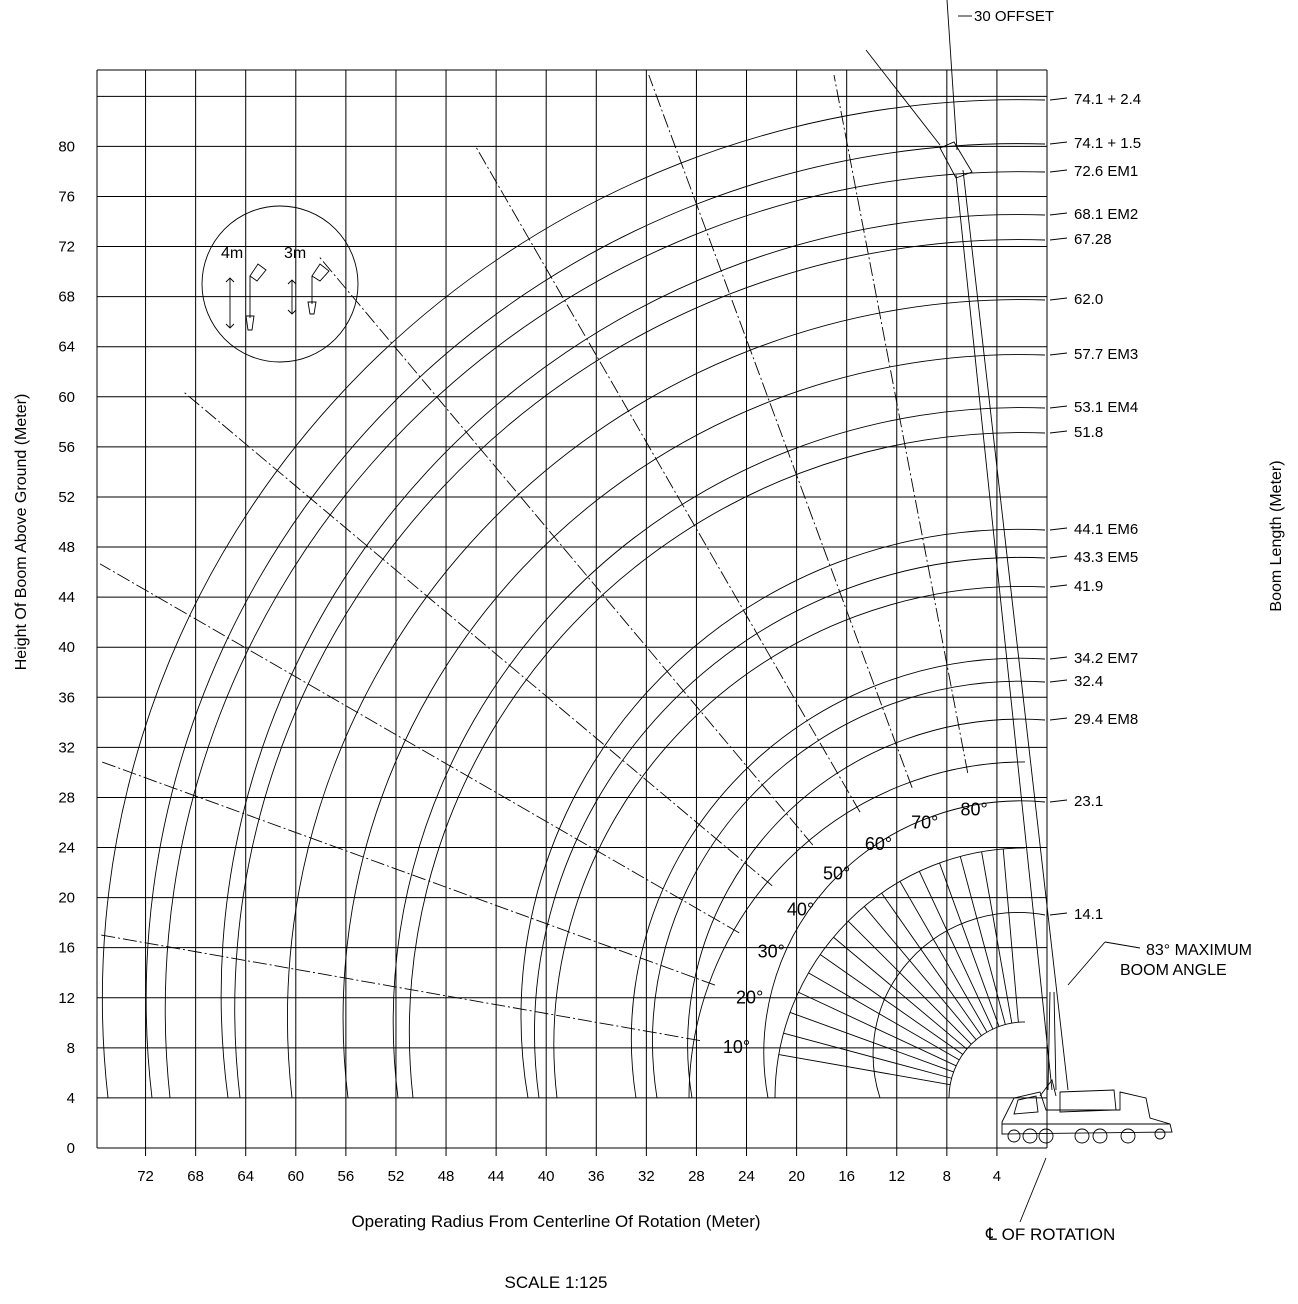 Image resolution: width=1298 pixels, height=1304 pixels. I want to click on right-axis-title: Boom Length (Meter), so click(1276, 535).